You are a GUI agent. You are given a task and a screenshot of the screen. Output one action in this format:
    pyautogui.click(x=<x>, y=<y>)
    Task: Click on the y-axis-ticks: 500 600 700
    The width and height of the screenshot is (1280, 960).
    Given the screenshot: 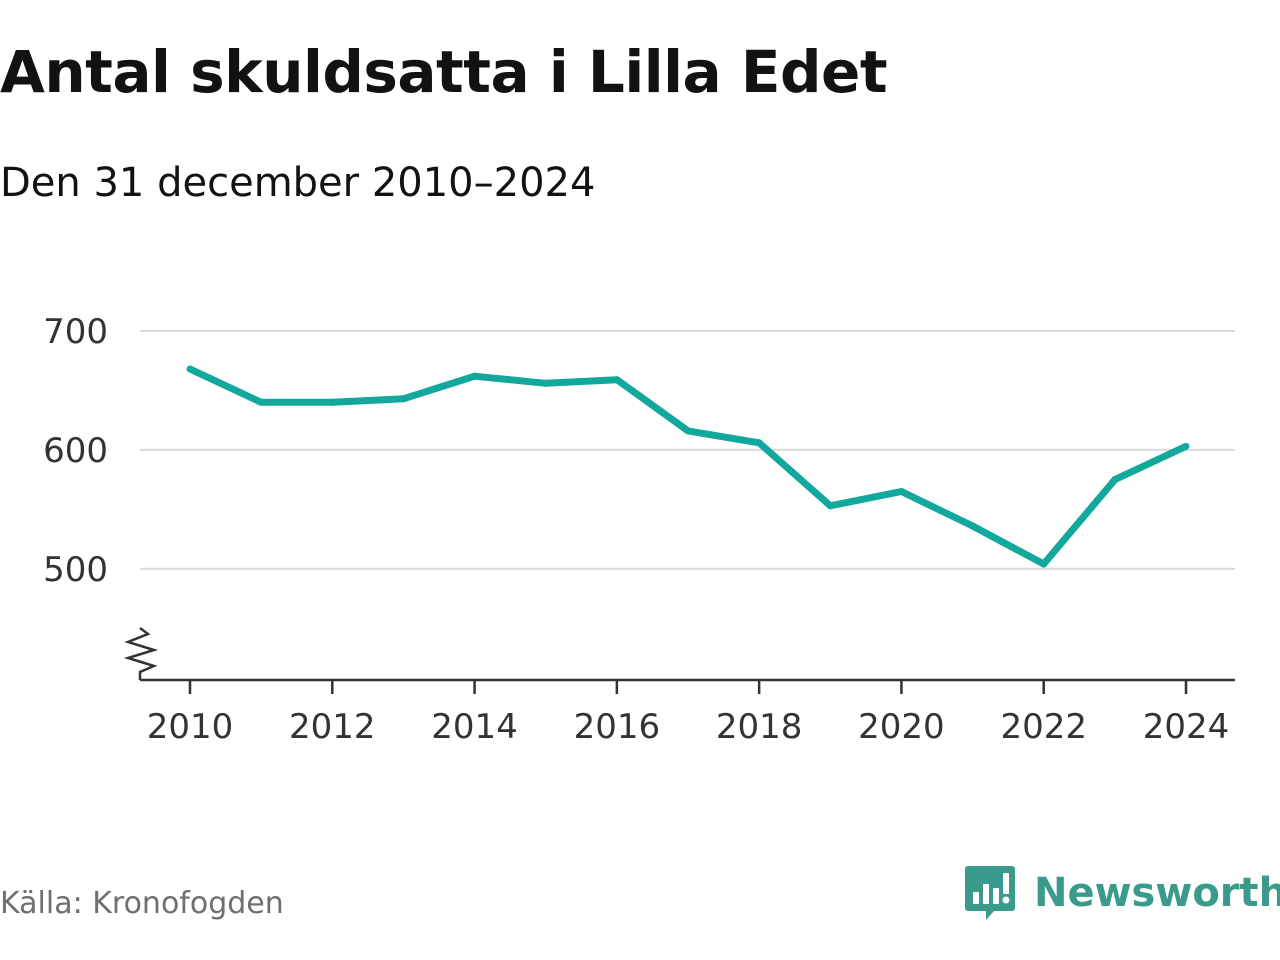 What is the action you would take?
    pyautogui.click(x=75, y=451)
    